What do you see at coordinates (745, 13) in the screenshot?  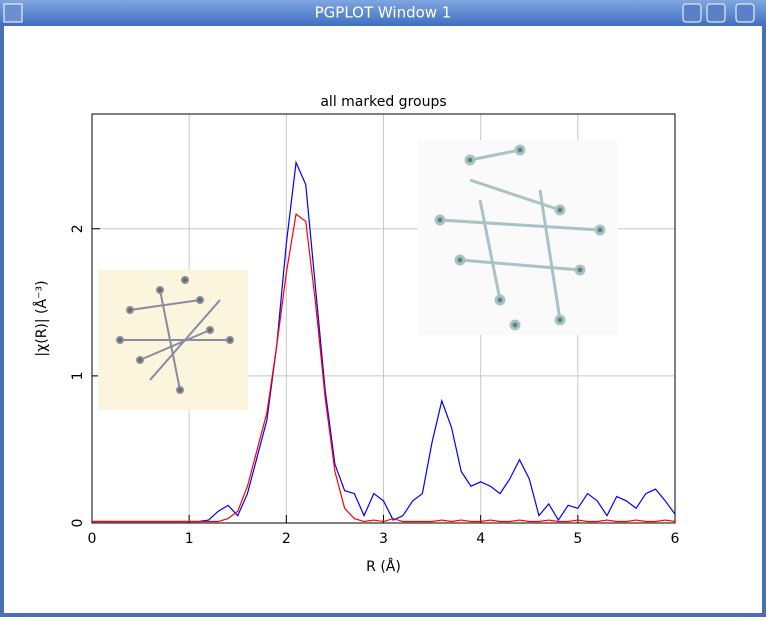 I see `close-button` at bounding box center [745, 13].